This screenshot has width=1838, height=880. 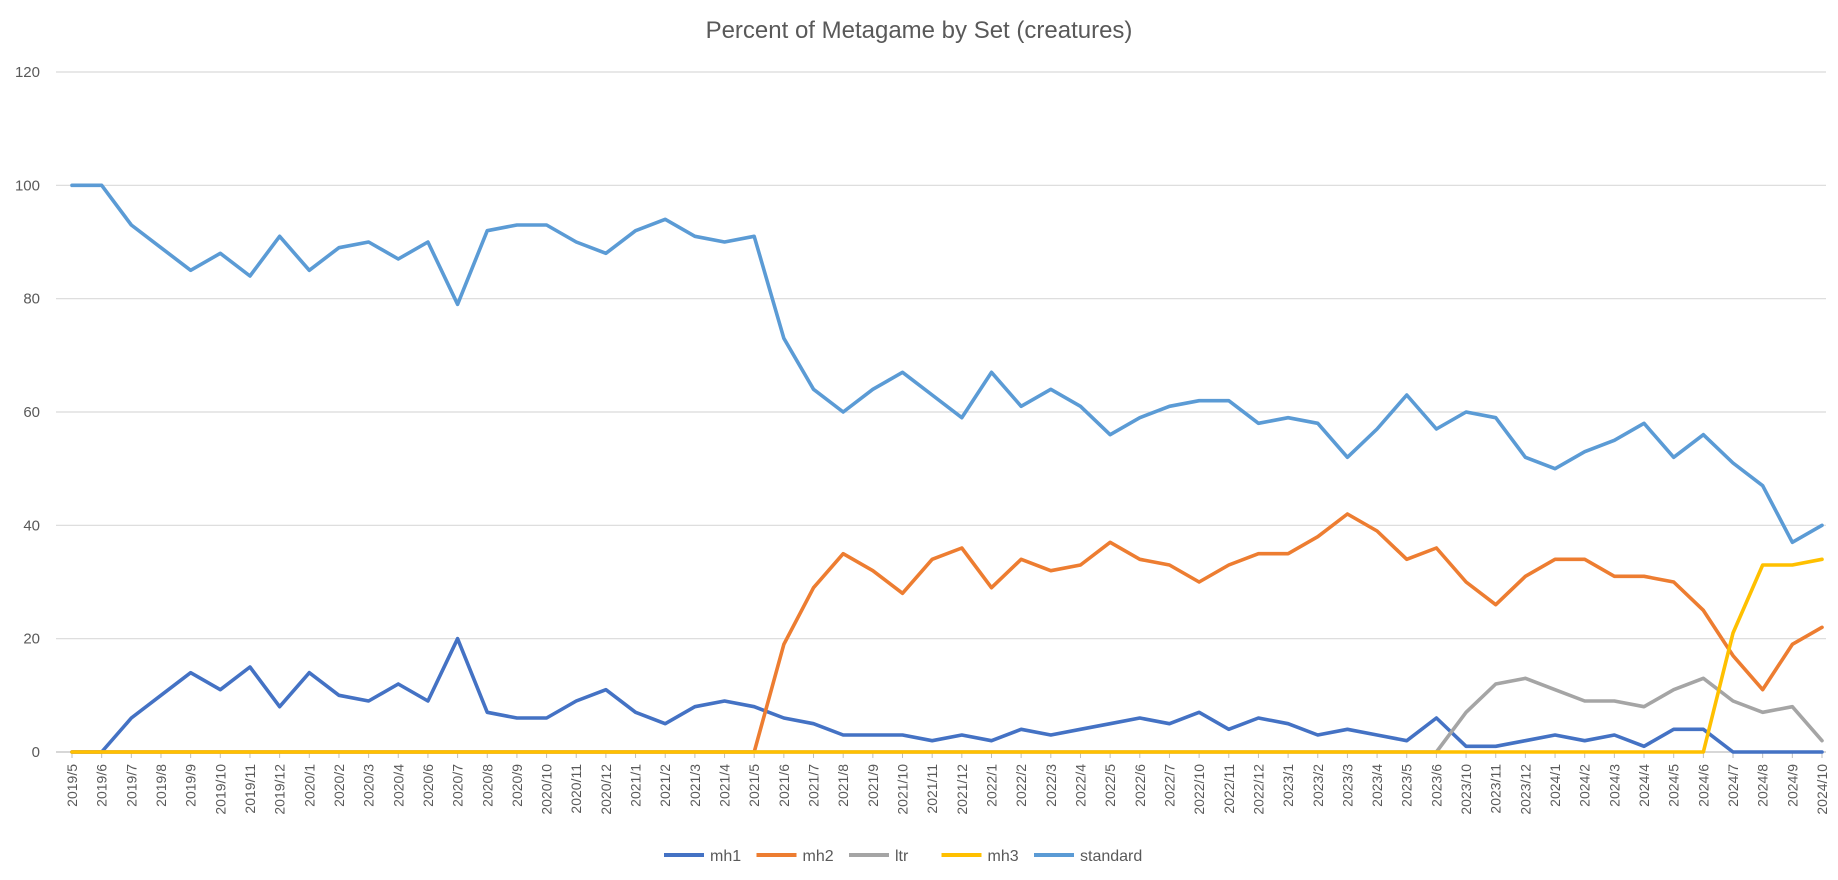 What do you see at coordinates (1407, 785) in the screenshot?
I see `x-tick-label: 2023/5` at bounding box center [1407, 785].